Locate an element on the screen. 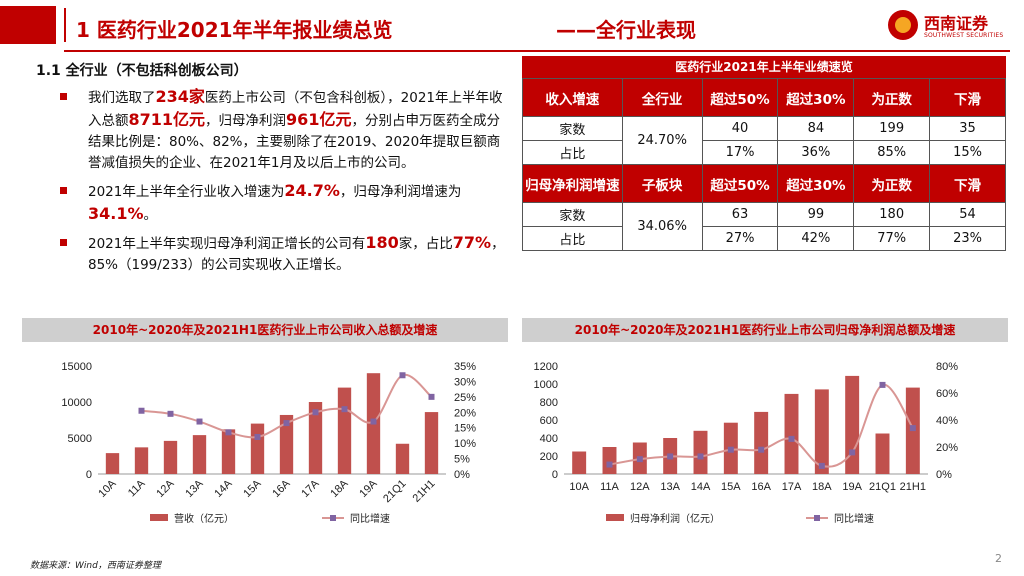 The height and width of the screenshot is (576, 1024). logo-emblem-icon is located at coordinates (903, 25).